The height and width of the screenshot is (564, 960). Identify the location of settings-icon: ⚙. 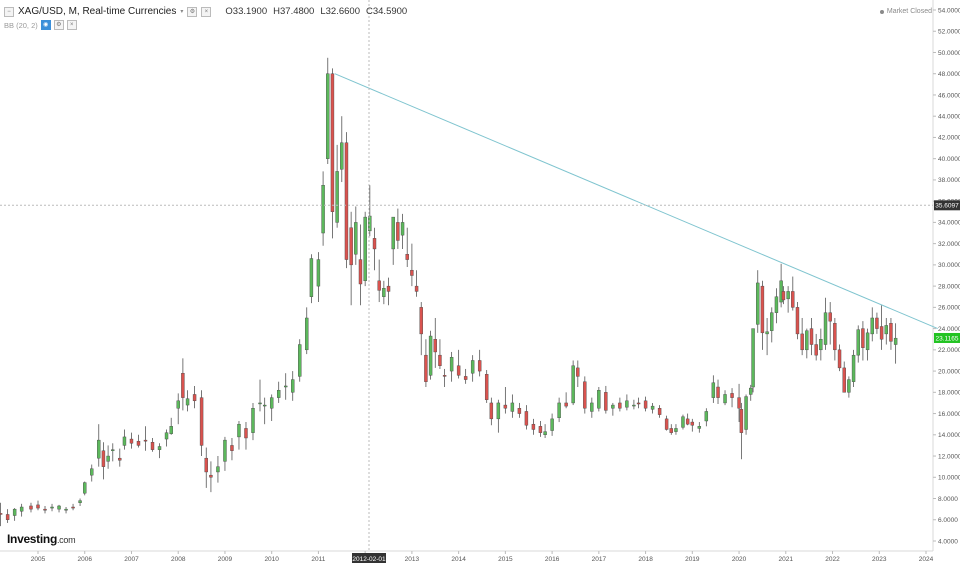
(58, 25).